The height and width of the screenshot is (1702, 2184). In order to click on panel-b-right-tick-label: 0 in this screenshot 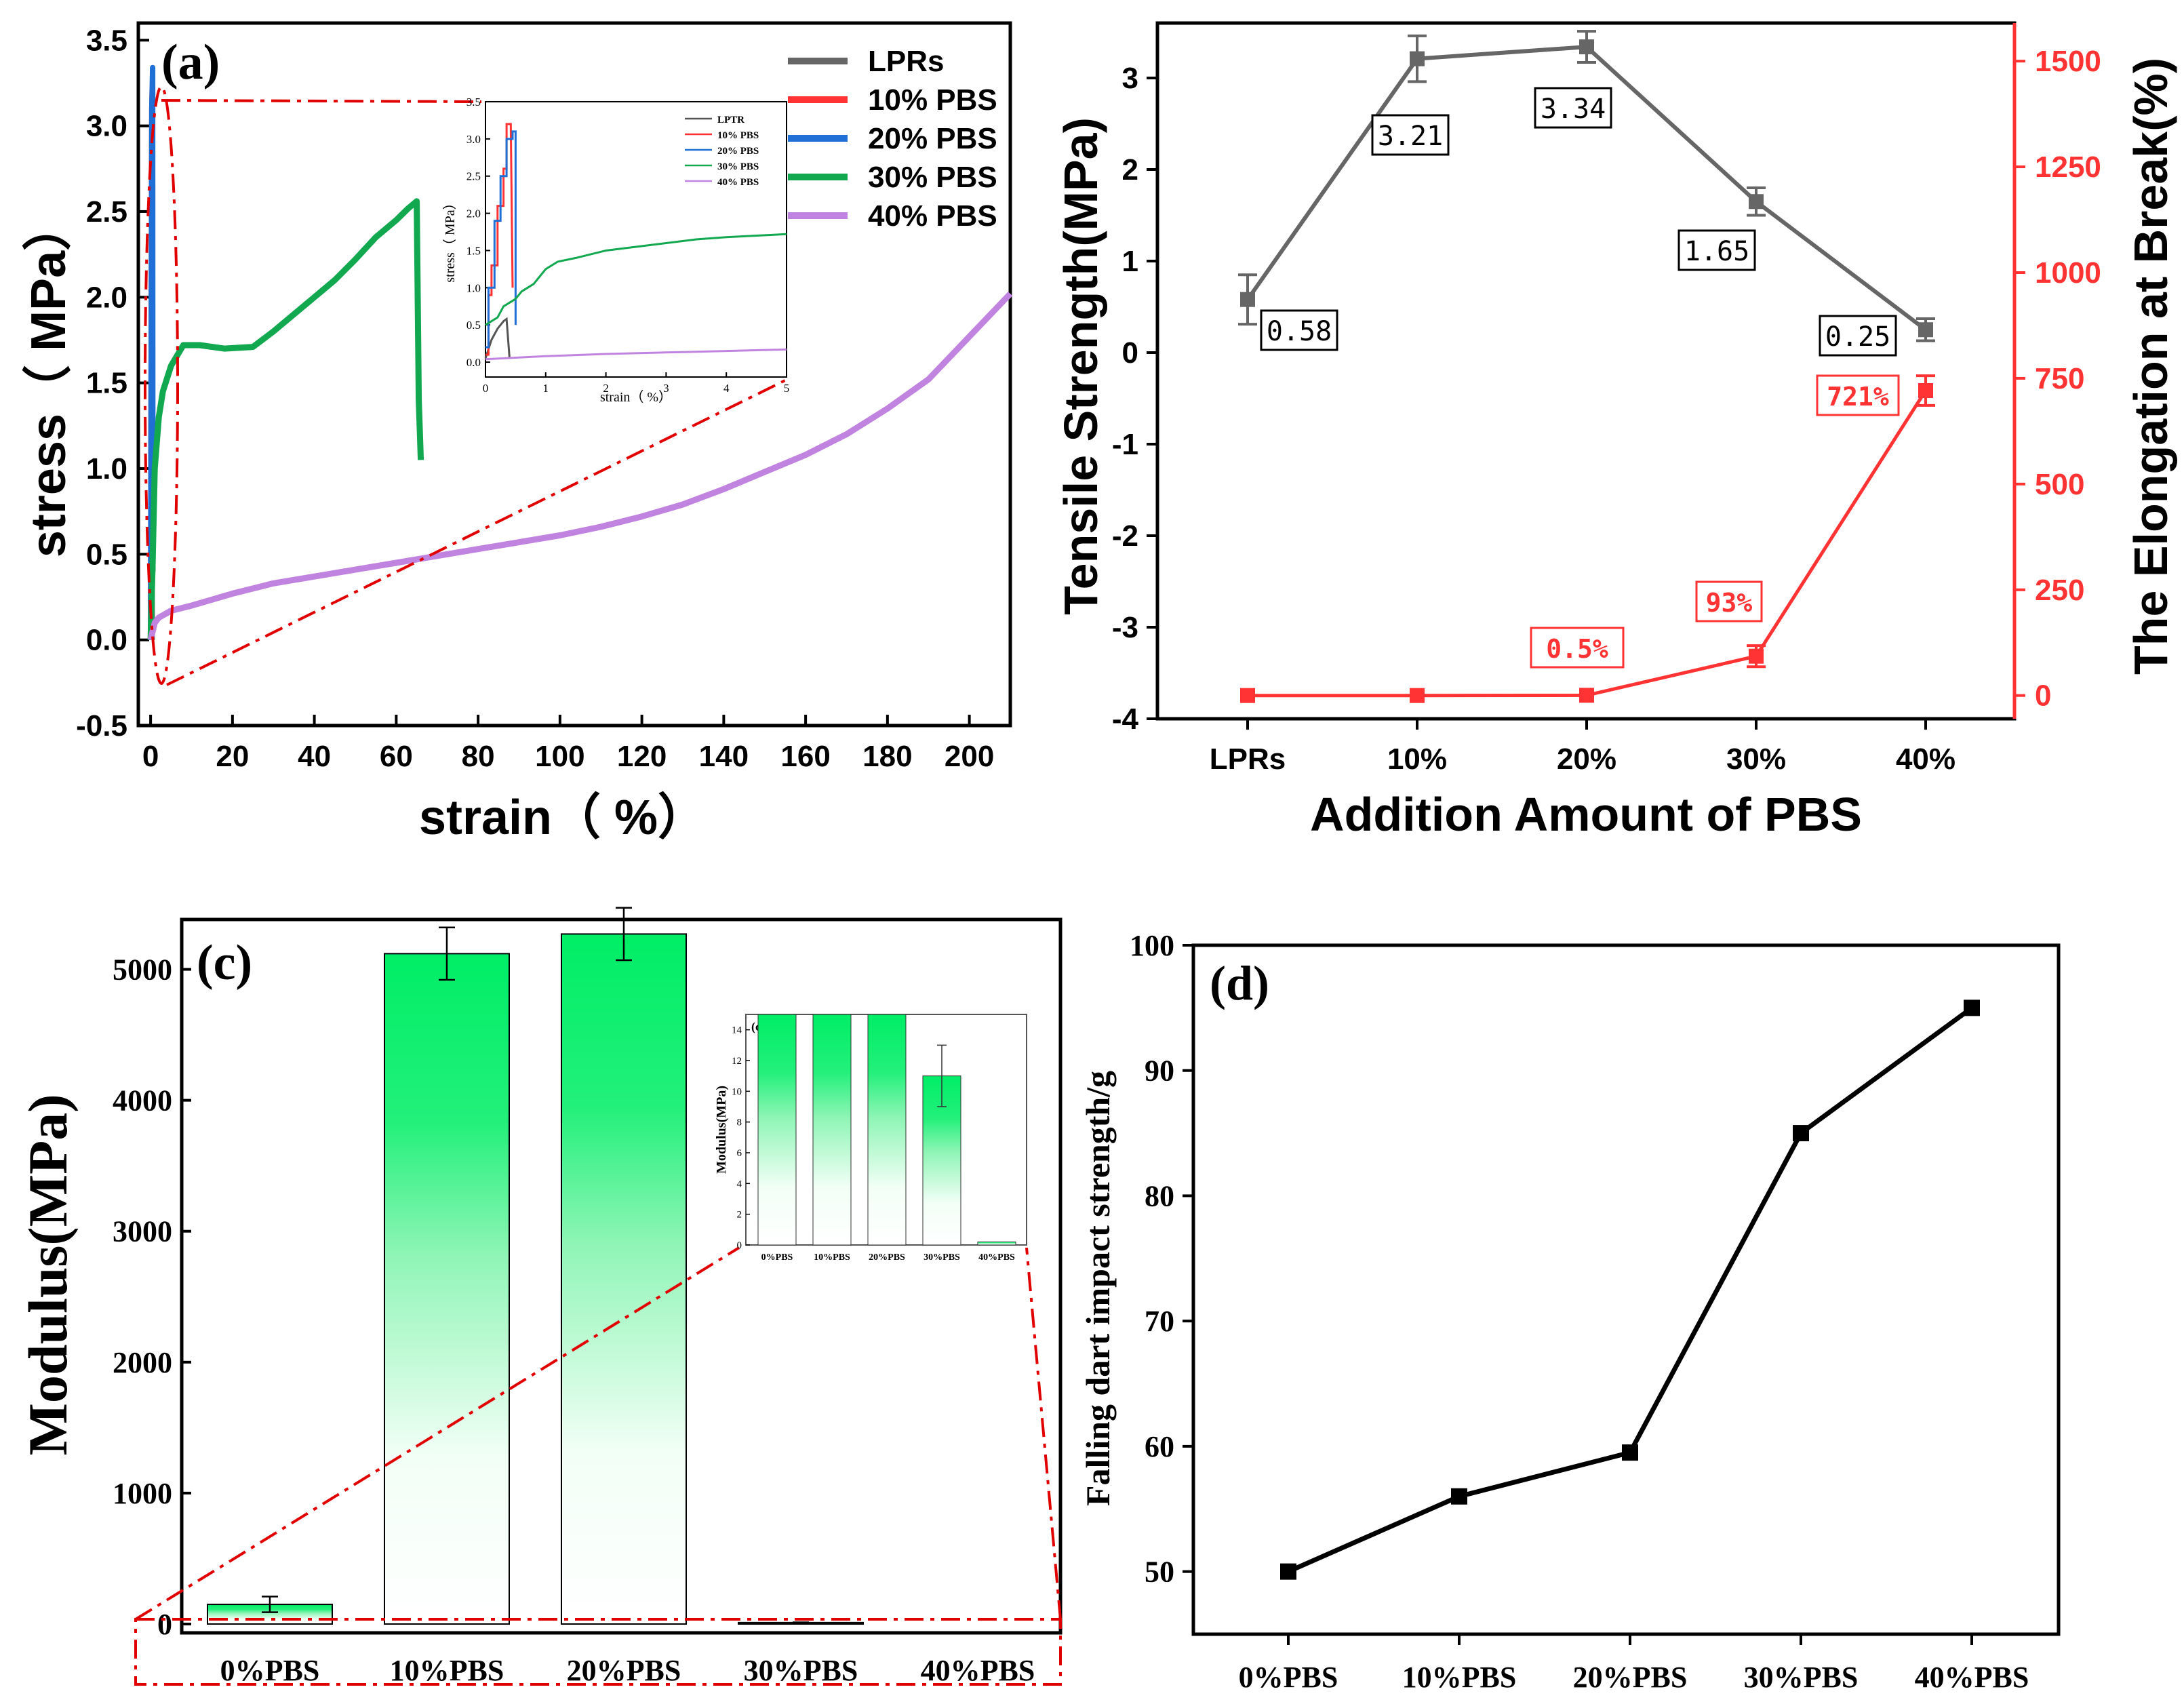, I will do `click(2043, 696)`.